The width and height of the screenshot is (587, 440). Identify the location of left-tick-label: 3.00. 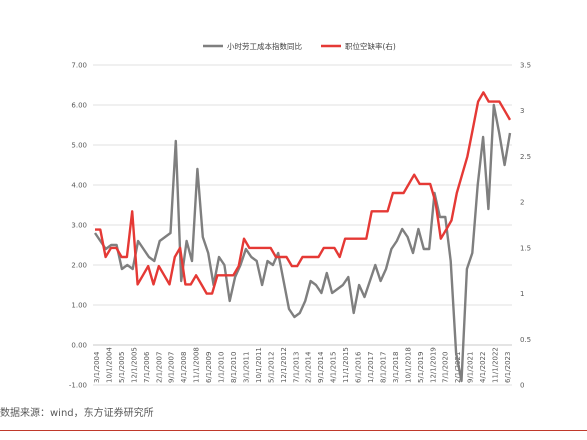
(79, 226).